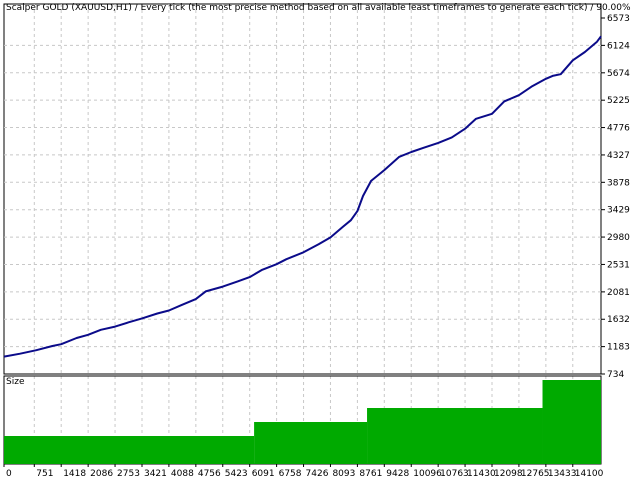  I want to click on x-tick-label: 12098, so click(508, 474).